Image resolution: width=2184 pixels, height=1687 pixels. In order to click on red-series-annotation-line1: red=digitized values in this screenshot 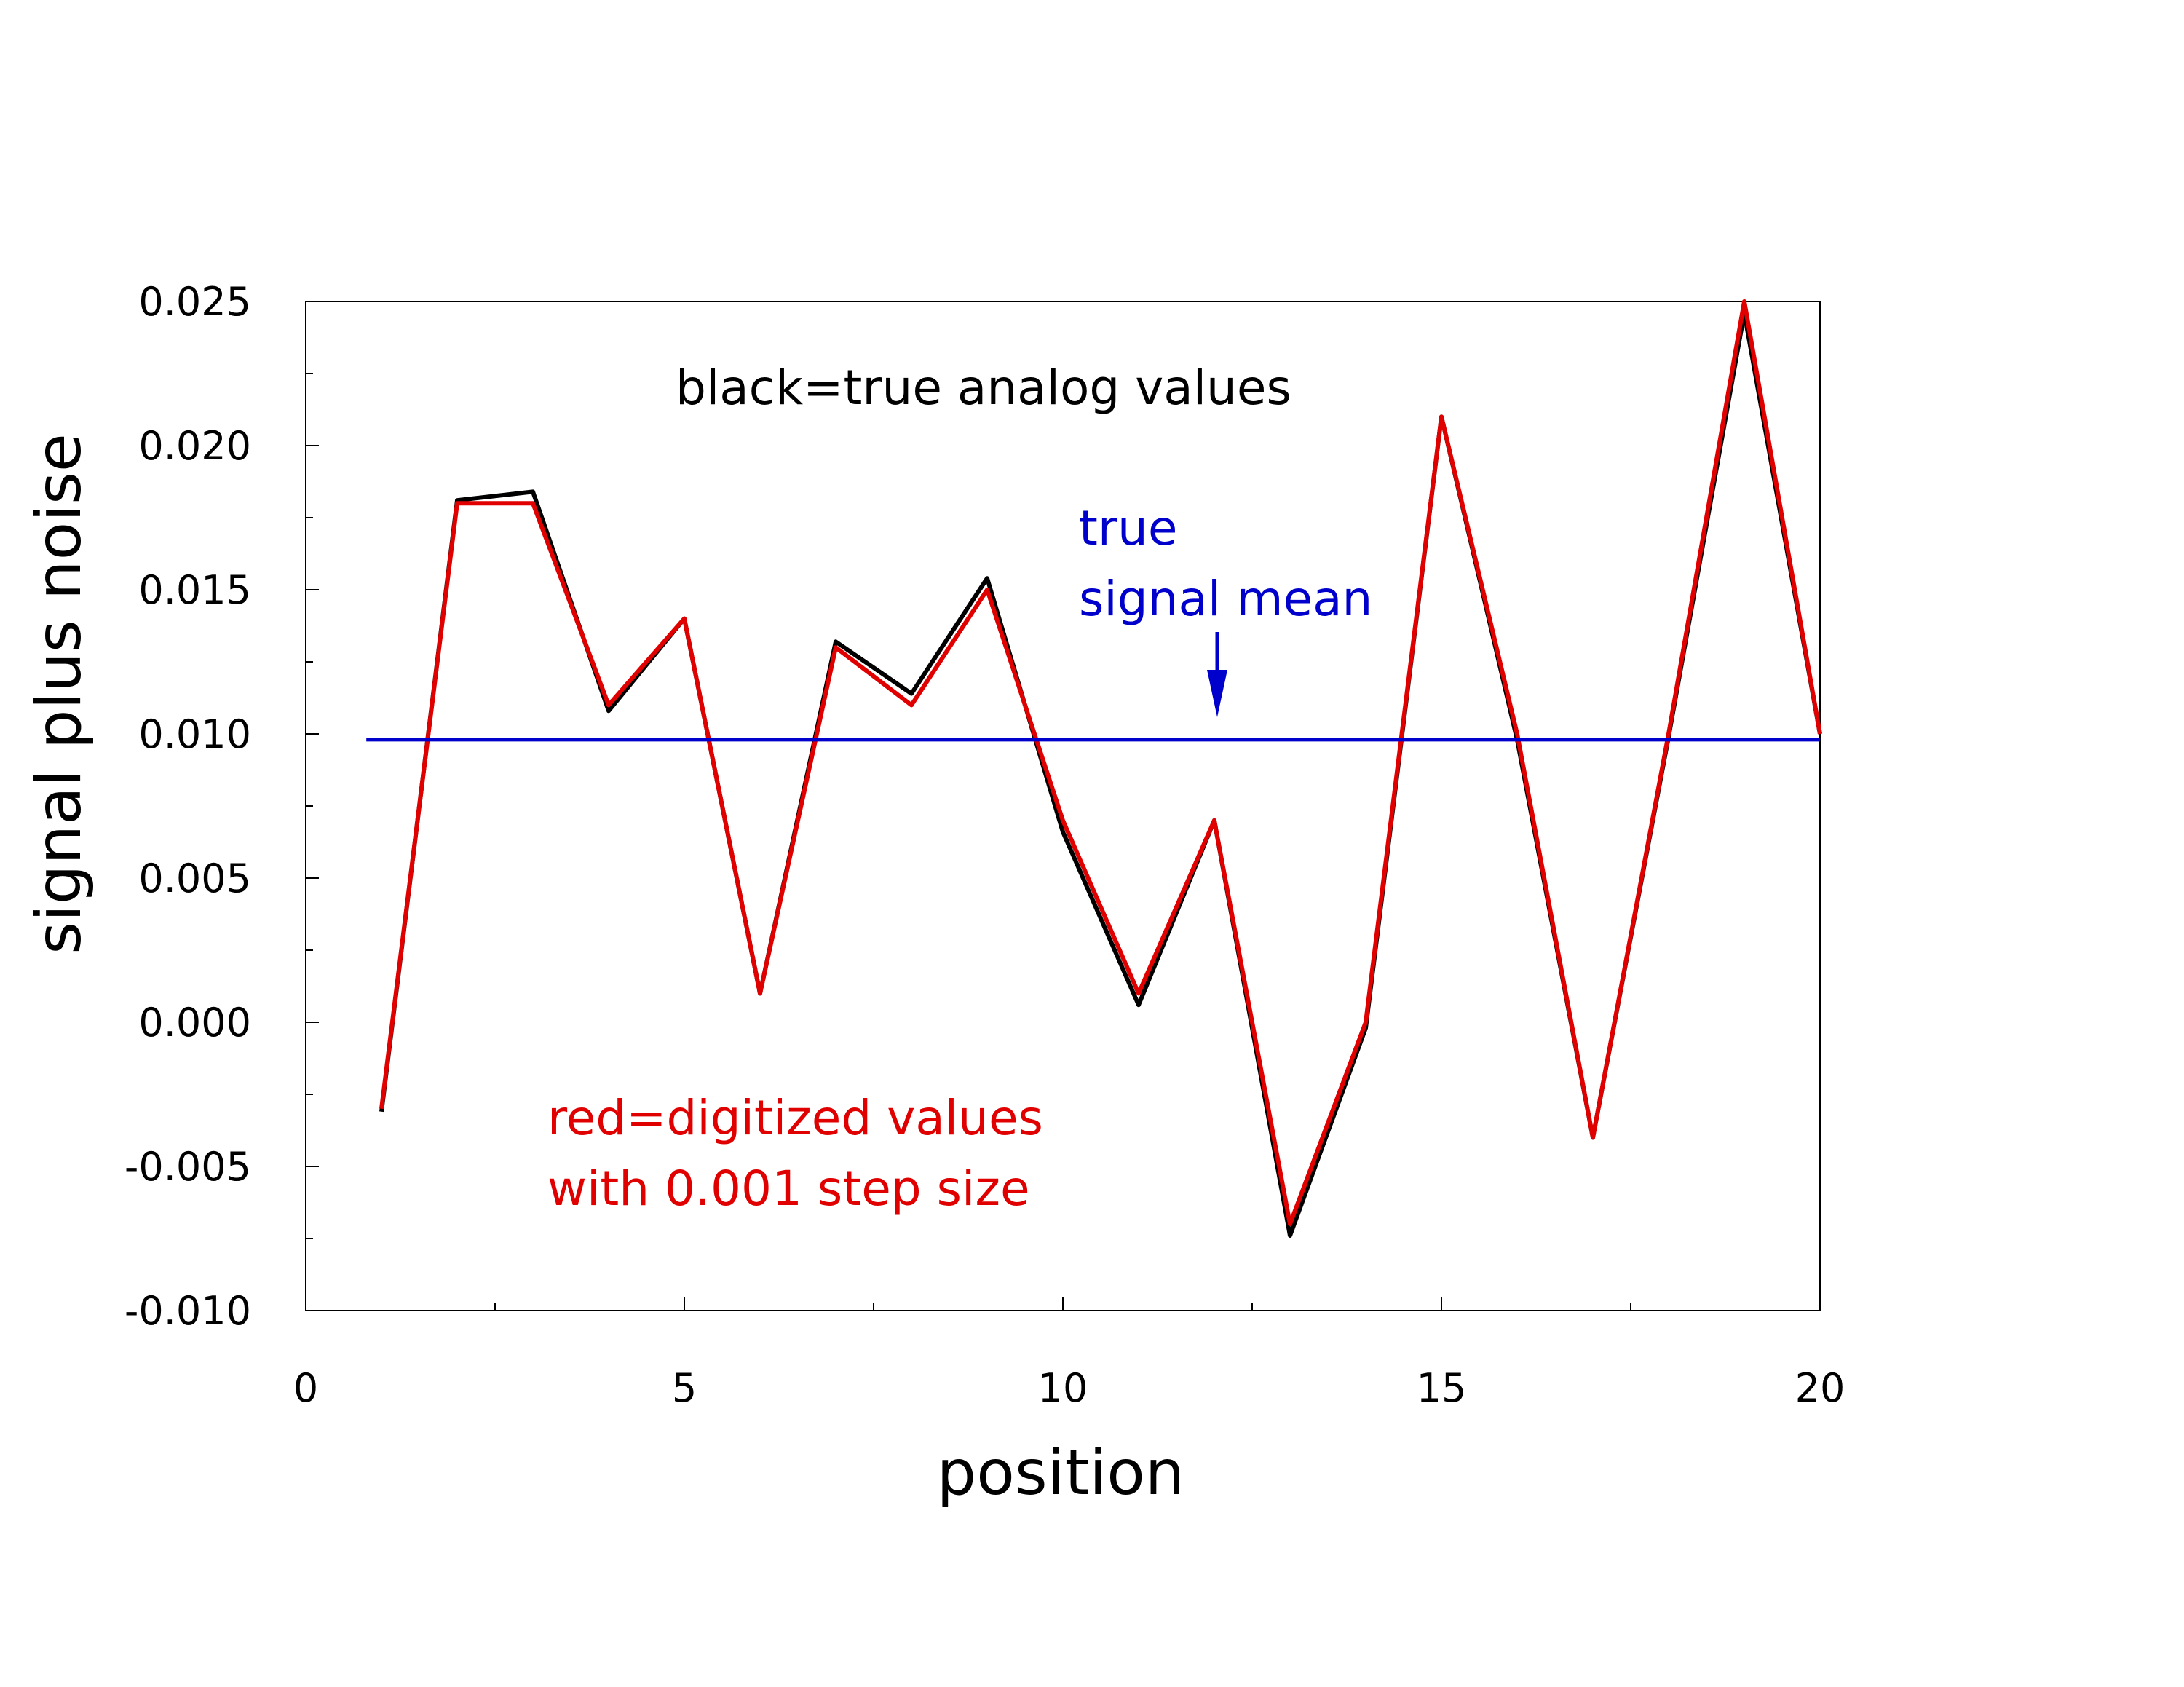, I will do `click(795, 1118)`.